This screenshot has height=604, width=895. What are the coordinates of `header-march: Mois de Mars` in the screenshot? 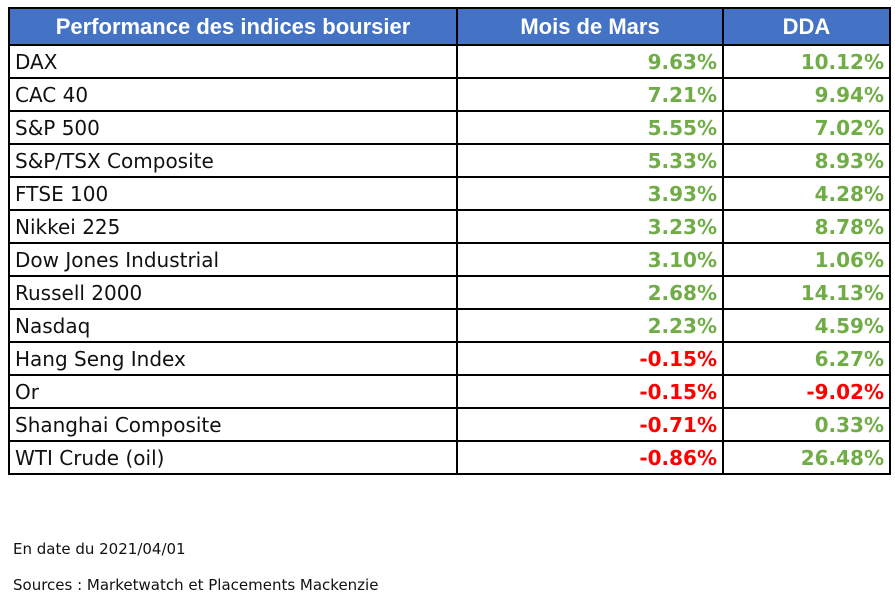 It's located at (590, 26).